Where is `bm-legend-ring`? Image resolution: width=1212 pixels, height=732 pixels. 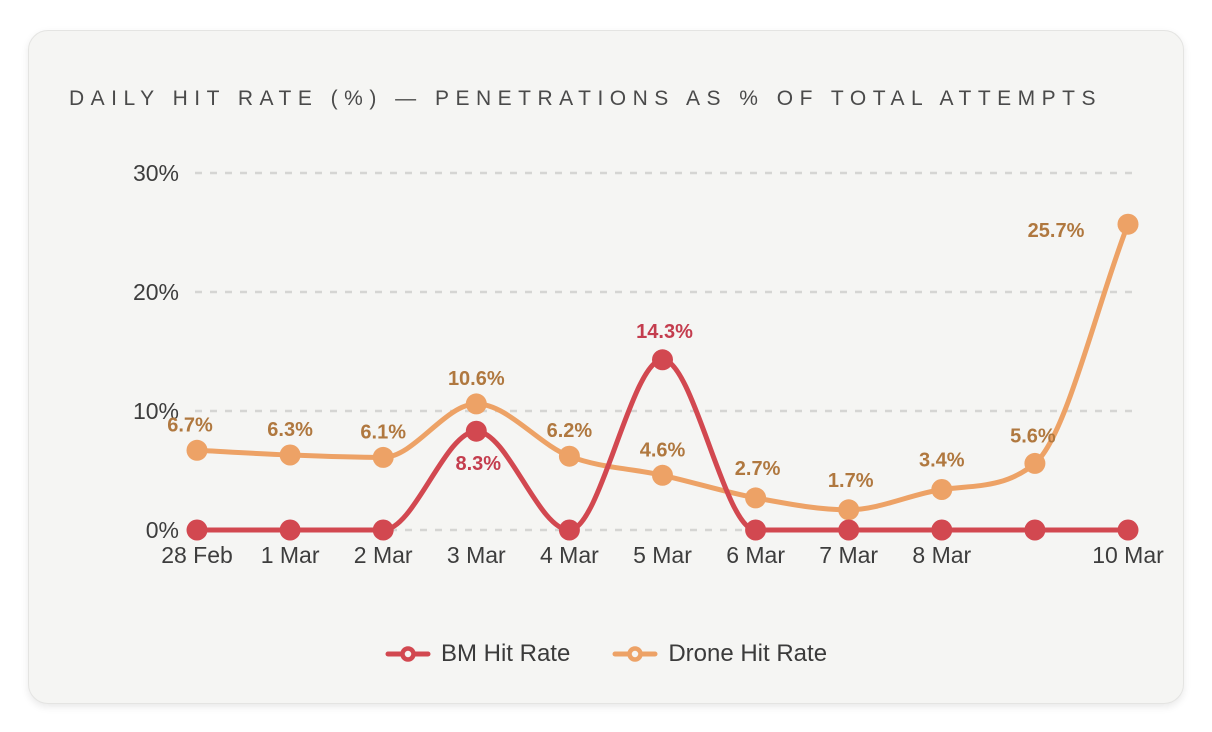 bm-legend-ring is located at coordinates (408, 654).